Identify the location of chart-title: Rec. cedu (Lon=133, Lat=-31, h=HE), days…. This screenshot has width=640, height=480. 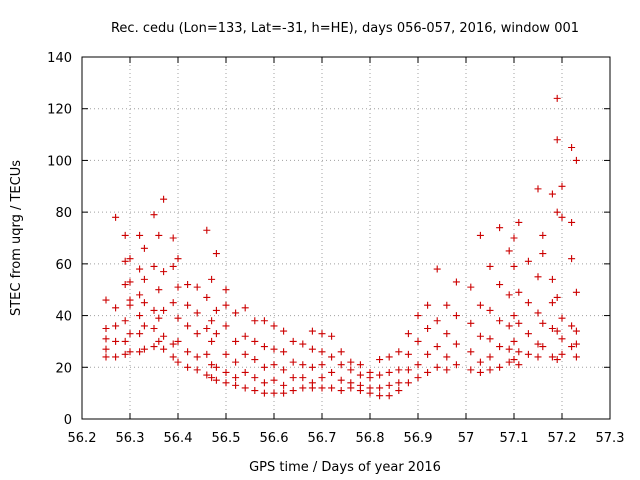
(345, 28).